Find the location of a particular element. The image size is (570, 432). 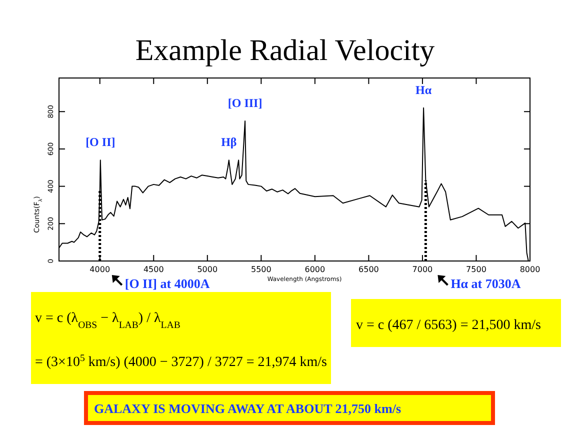

annotation: [O II] is located at coordinates (101, 142).